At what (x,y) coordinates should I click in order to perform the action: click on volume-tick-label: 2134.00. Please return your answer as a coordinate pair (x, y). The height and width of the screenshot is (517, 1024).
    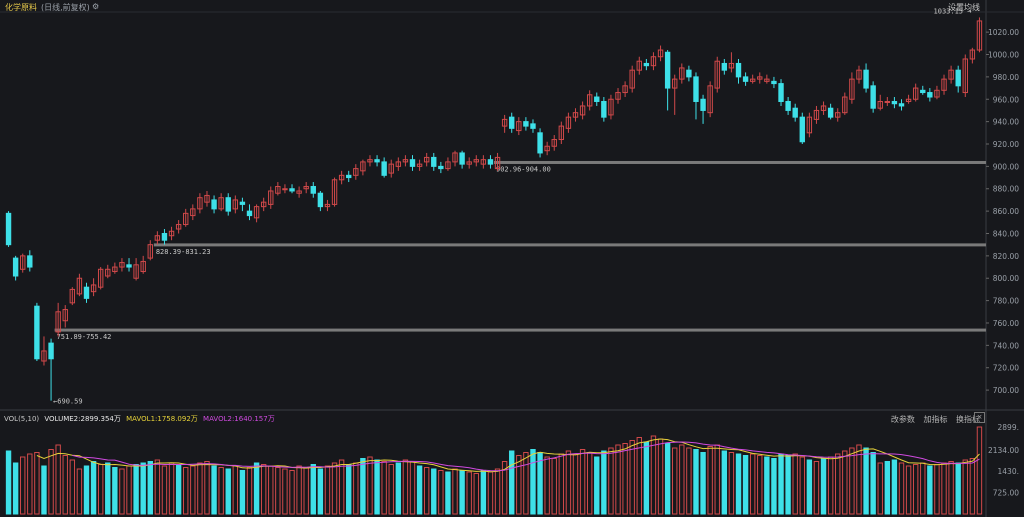
    Looking at the image, I should click on (1003, 450).